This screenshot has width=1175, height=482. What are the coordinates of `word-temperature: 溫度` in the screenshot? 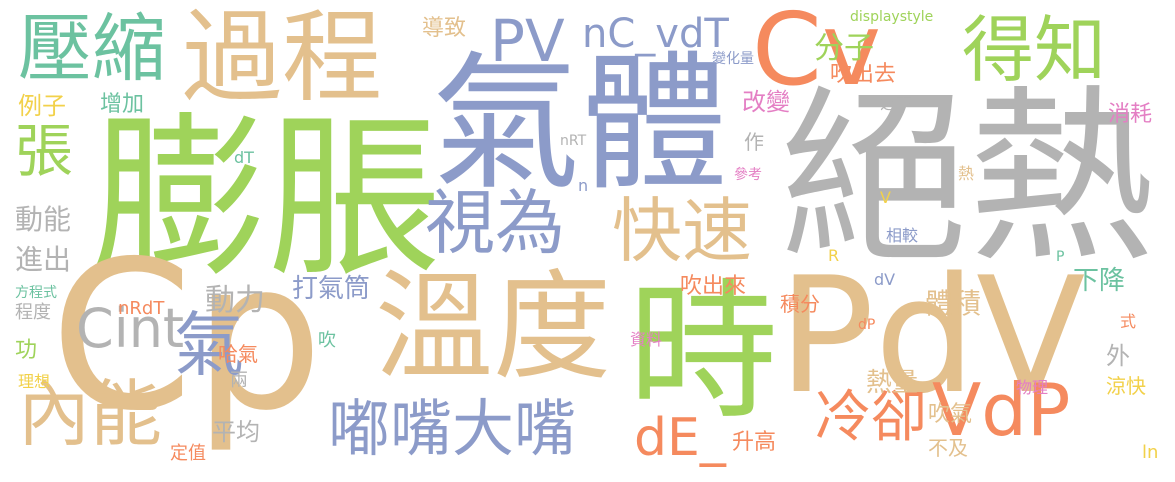 It's located at (493, 327).